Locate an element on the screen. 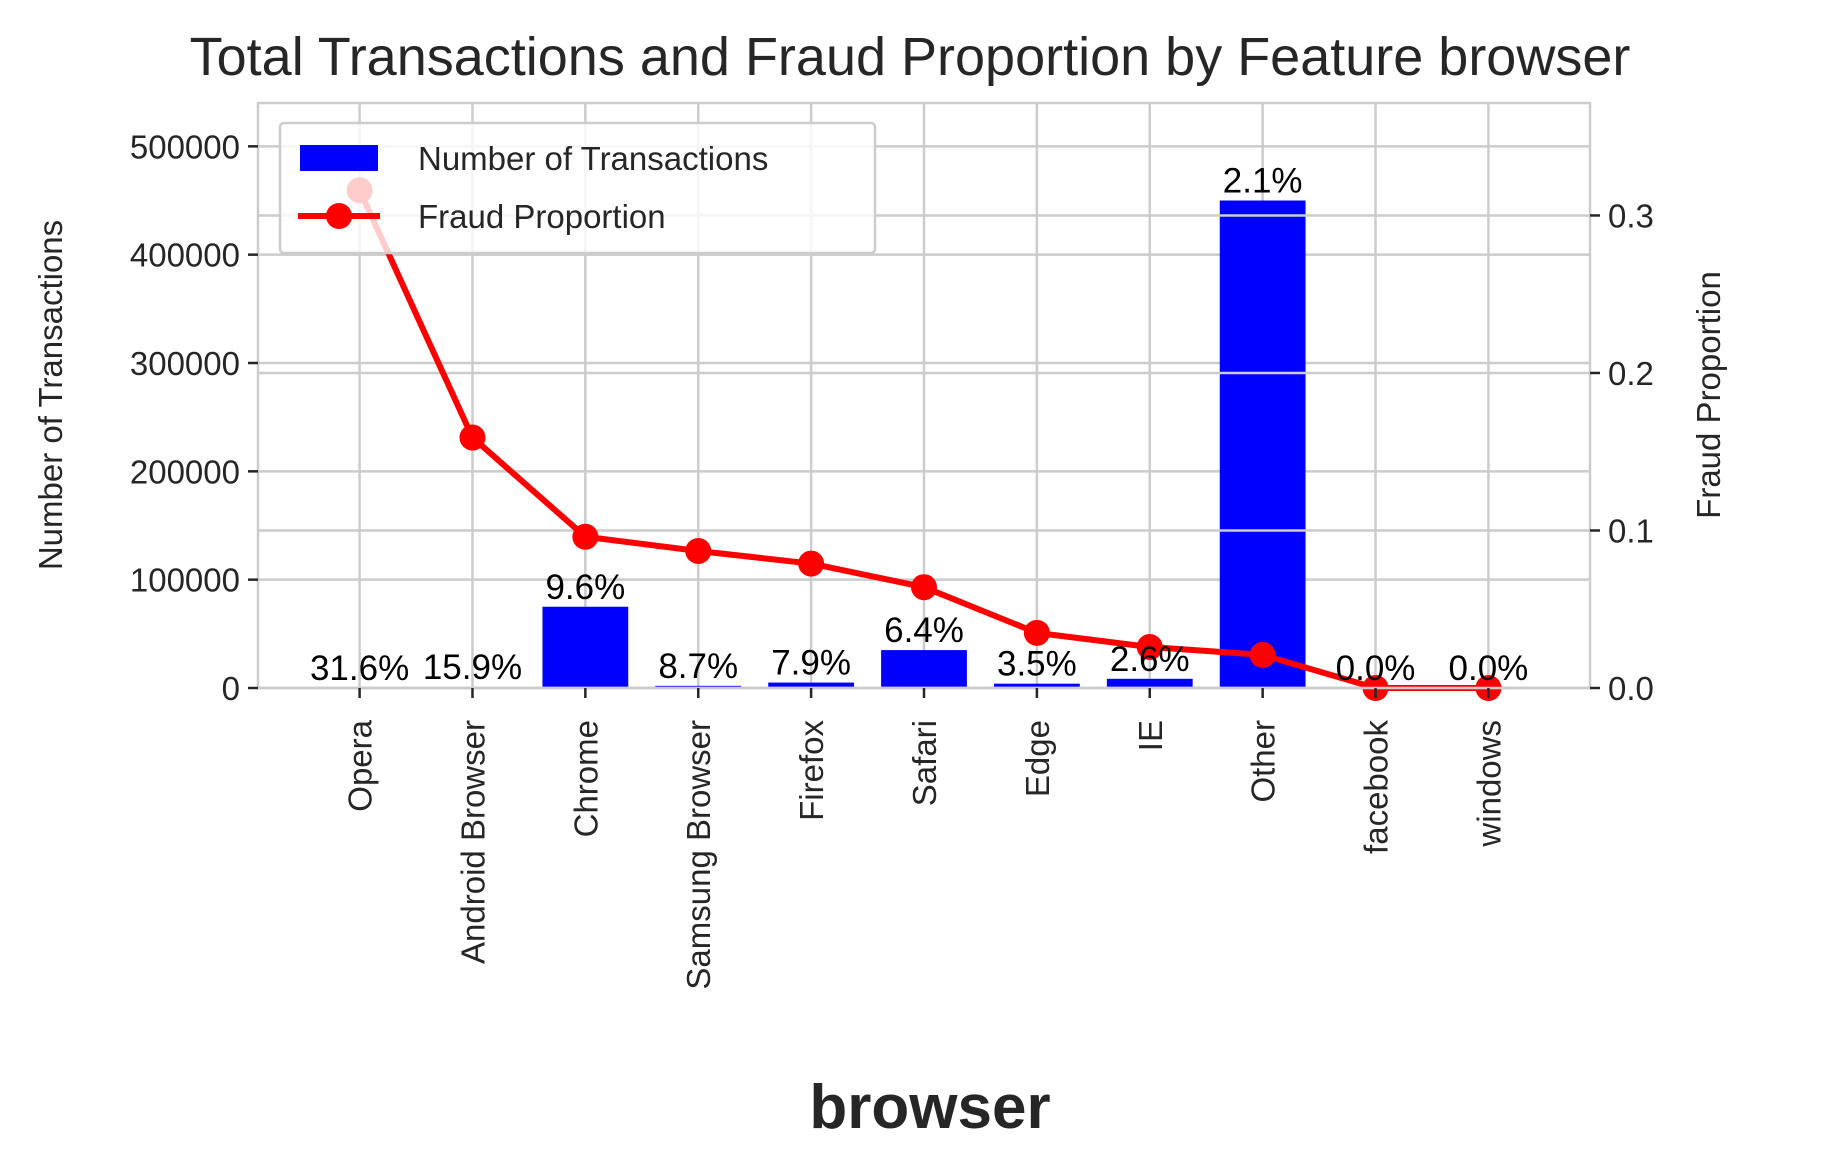 The width and height of the screenshot is (1839, 1170). x-tick-label: Other is located at coordinates (1263, 761).